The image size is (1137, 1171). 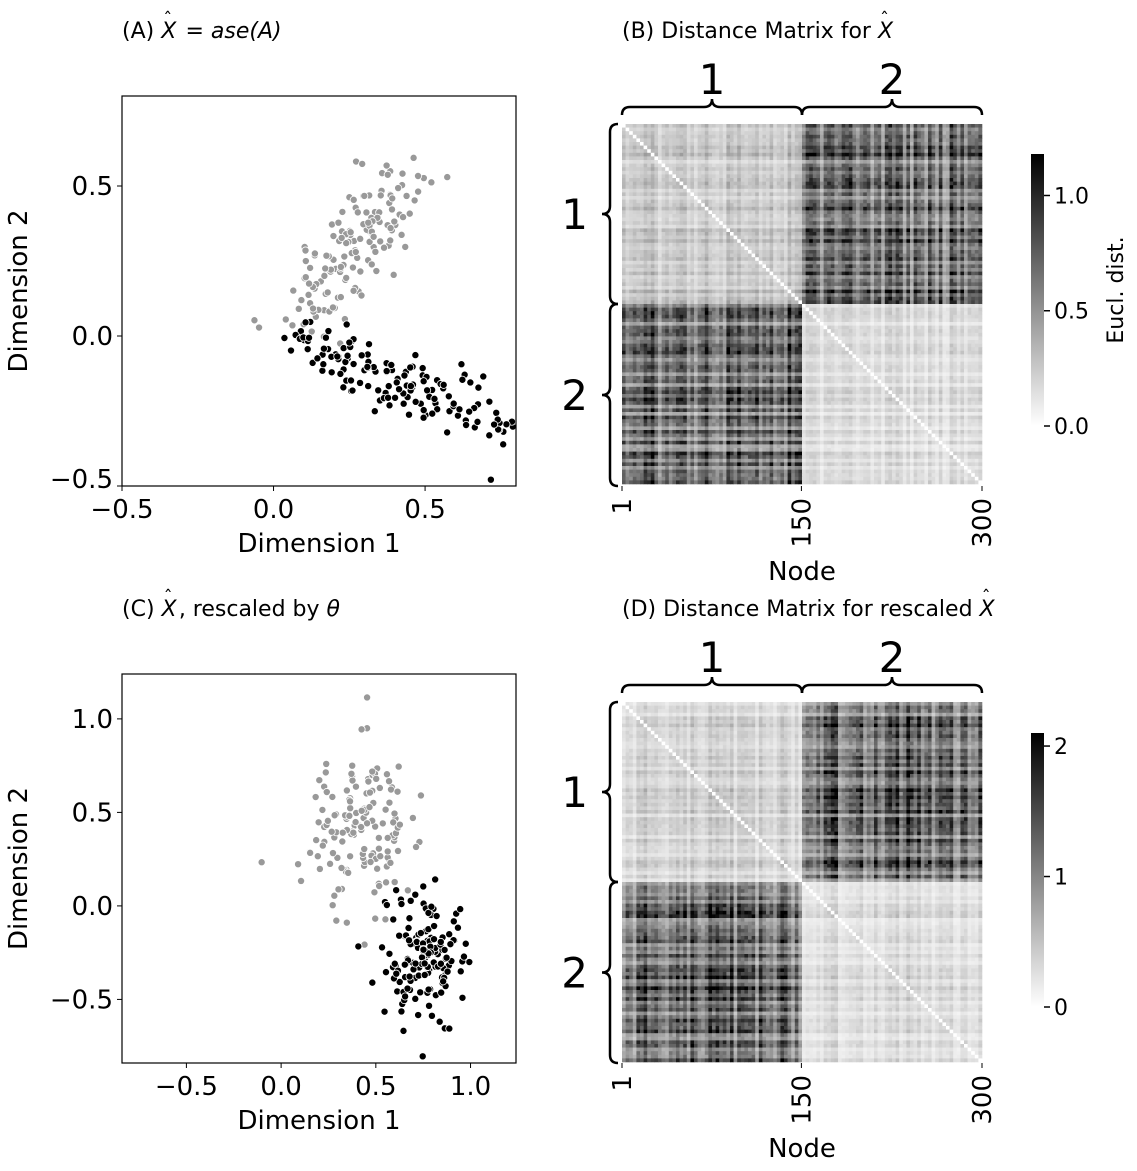 I want to click on y-axis-label: Dimension 2, so click(x=19, y=290).